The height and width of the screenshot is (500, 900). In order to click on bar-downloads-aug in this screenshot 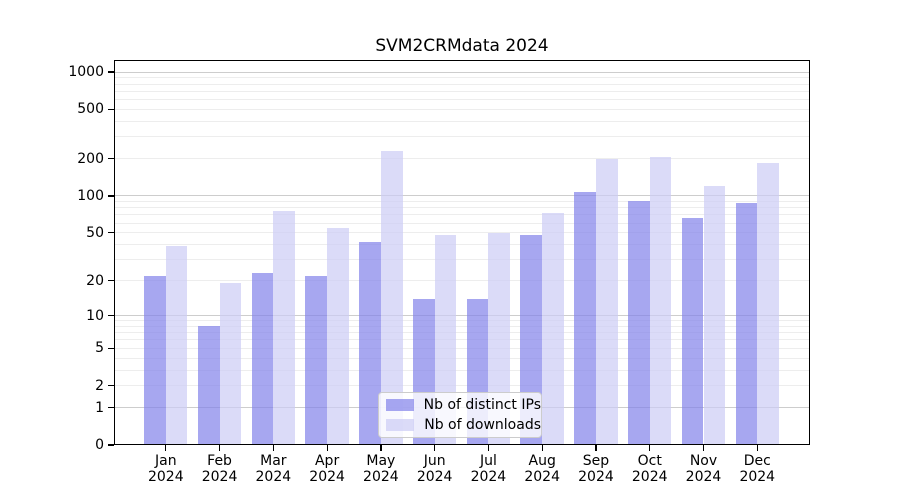, I will do `click(553, 328)`.